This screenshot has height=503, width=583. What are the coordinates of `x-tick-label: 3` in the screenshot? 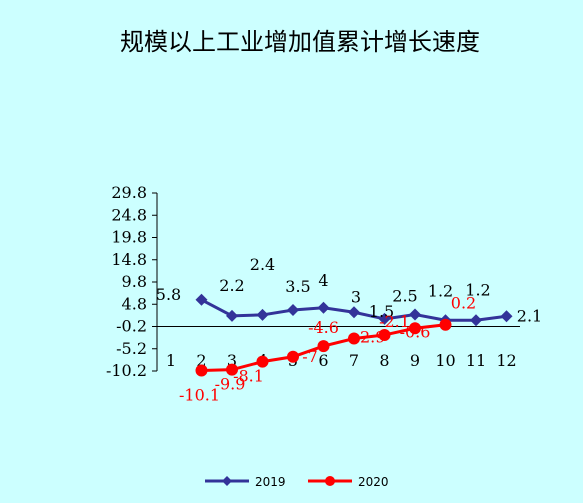 It's located at (232, 360).